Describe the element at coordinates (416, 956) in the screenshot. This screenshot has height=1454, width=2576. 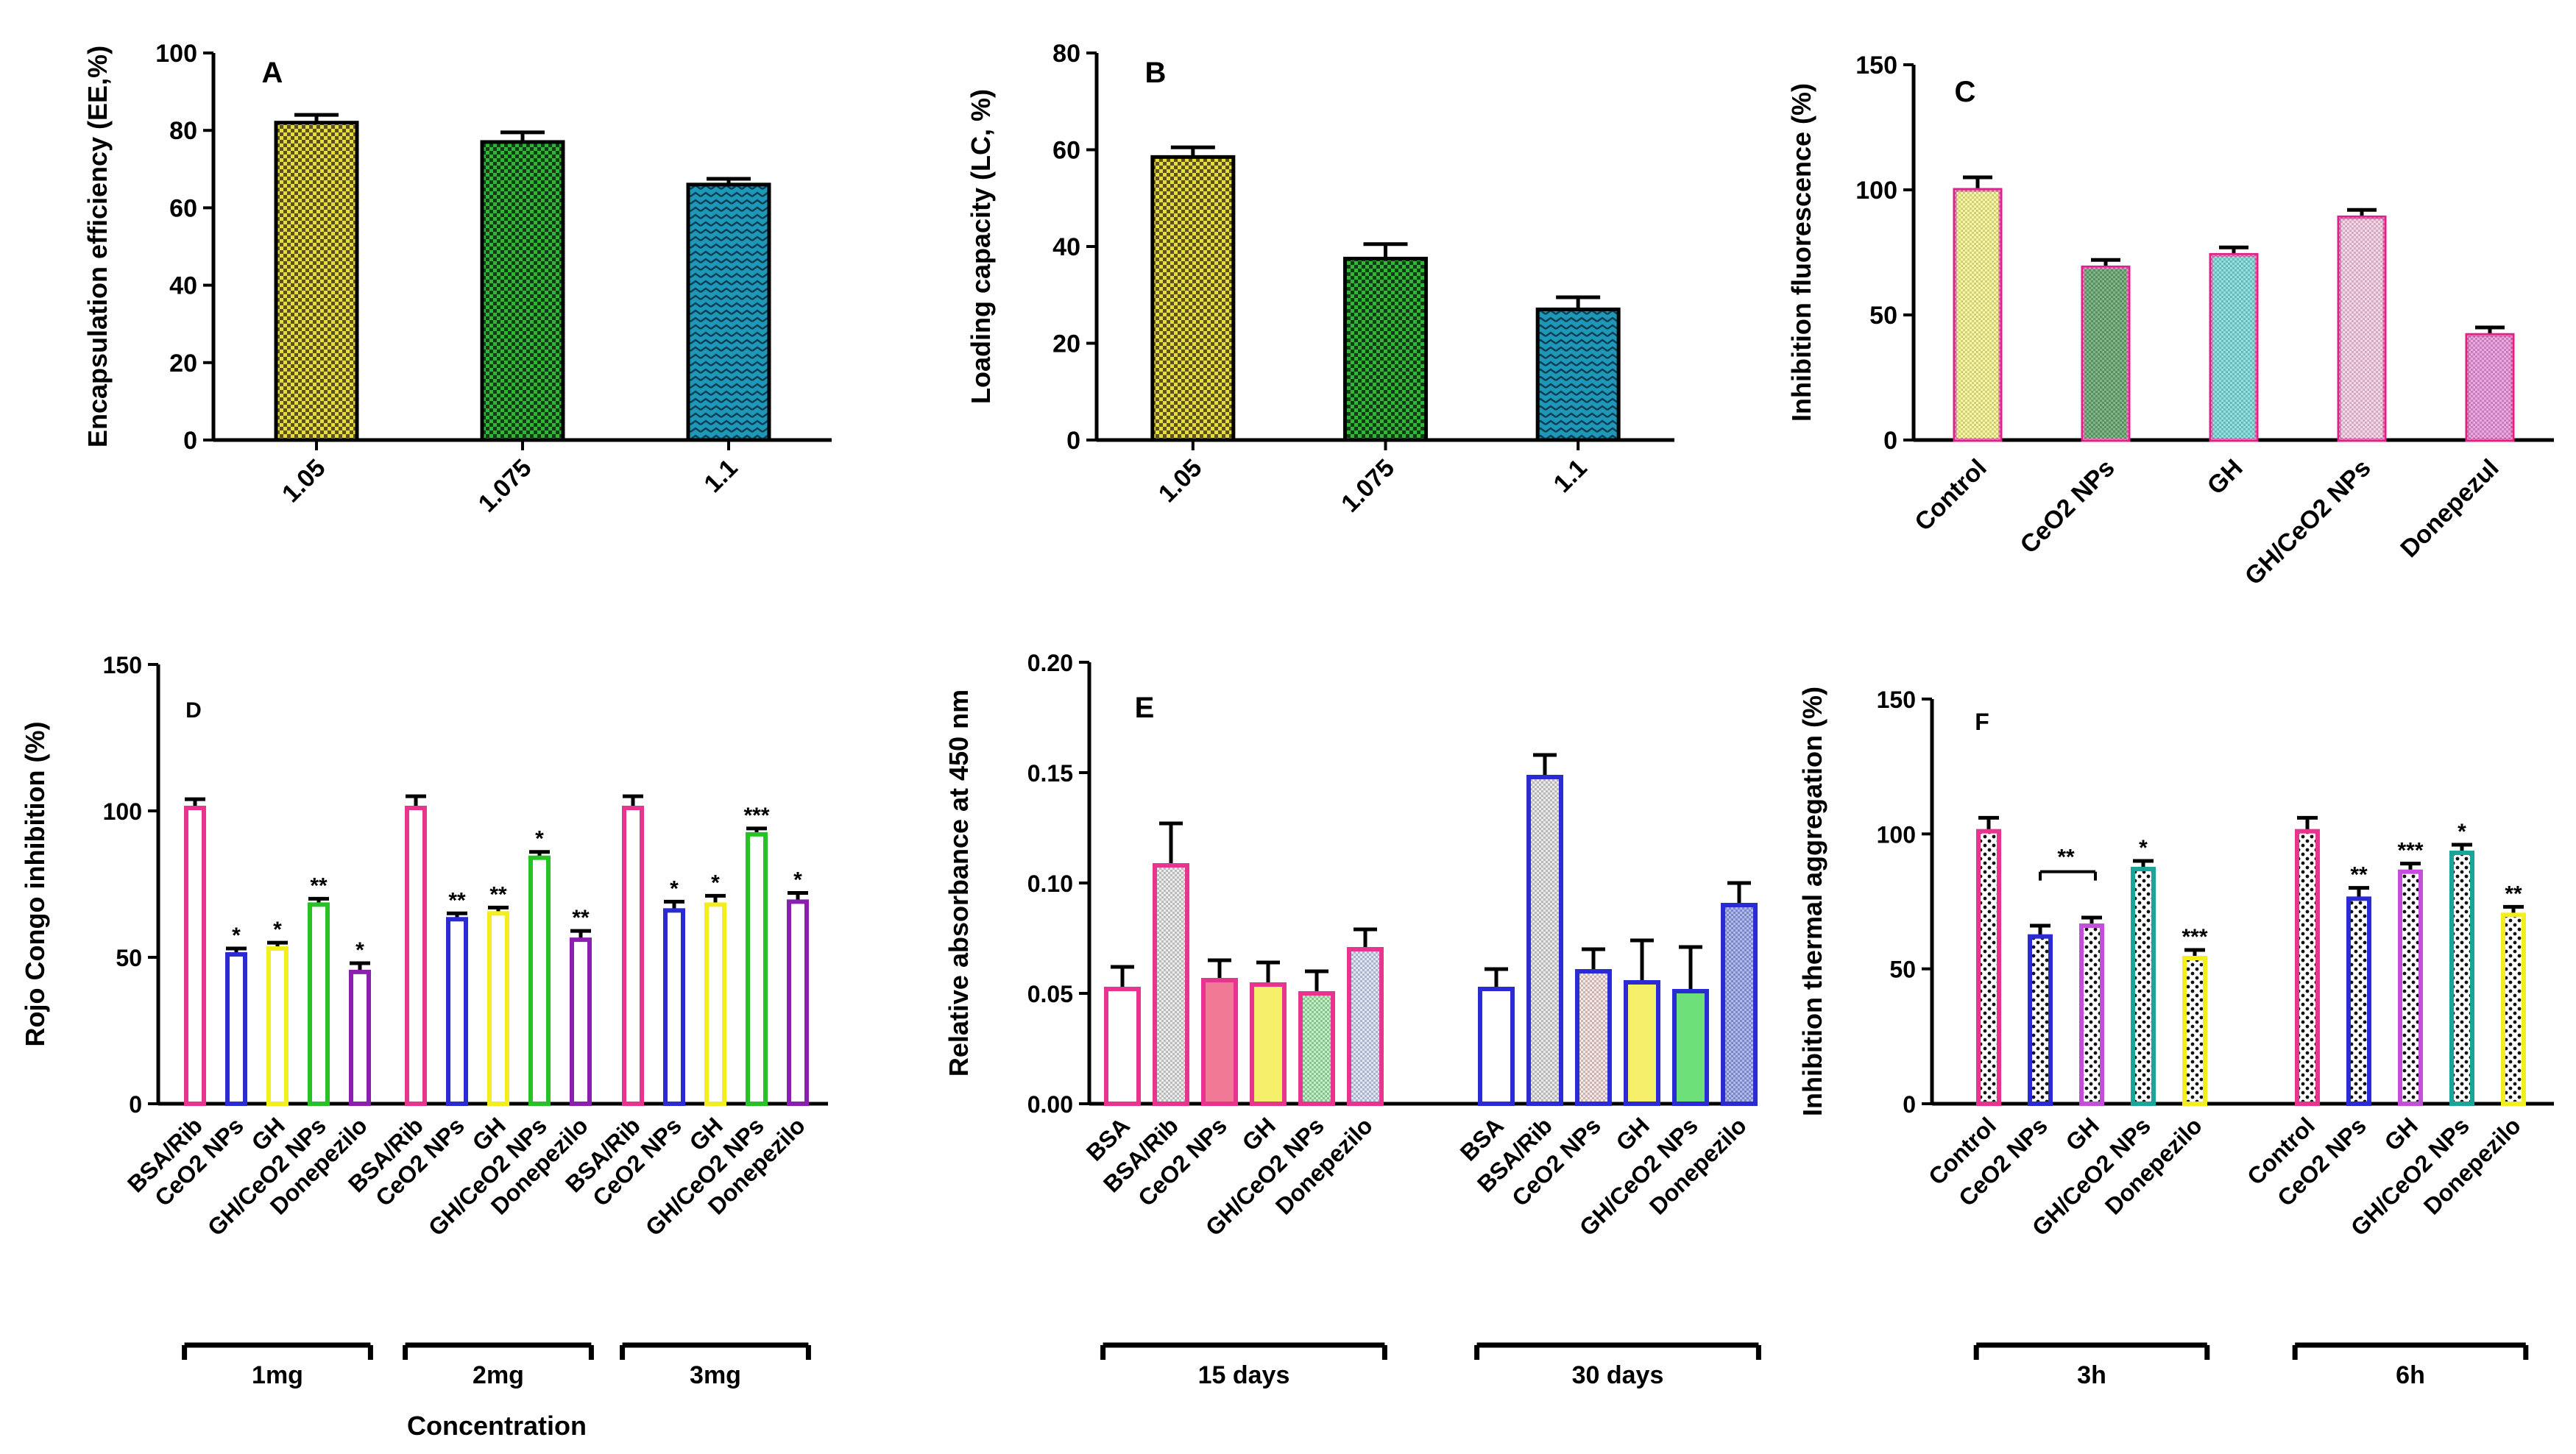
I see `bar-2mg-bsa-rib` at that location.